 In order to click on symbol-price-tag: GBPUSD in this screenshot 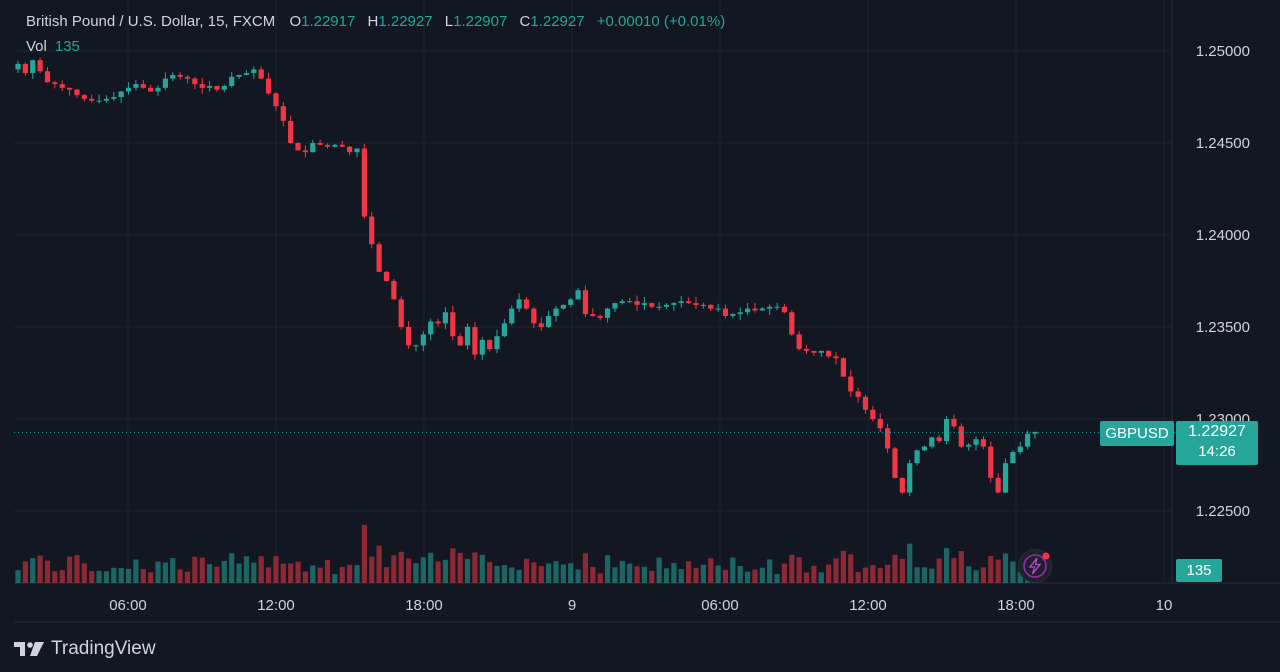, I will do `click(1137, 433)`.